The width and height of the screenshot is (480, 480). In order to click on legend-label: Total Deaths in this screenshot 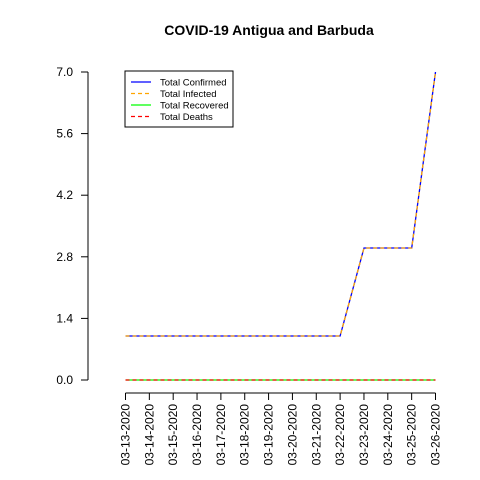, I will do `click(186, 117)`.